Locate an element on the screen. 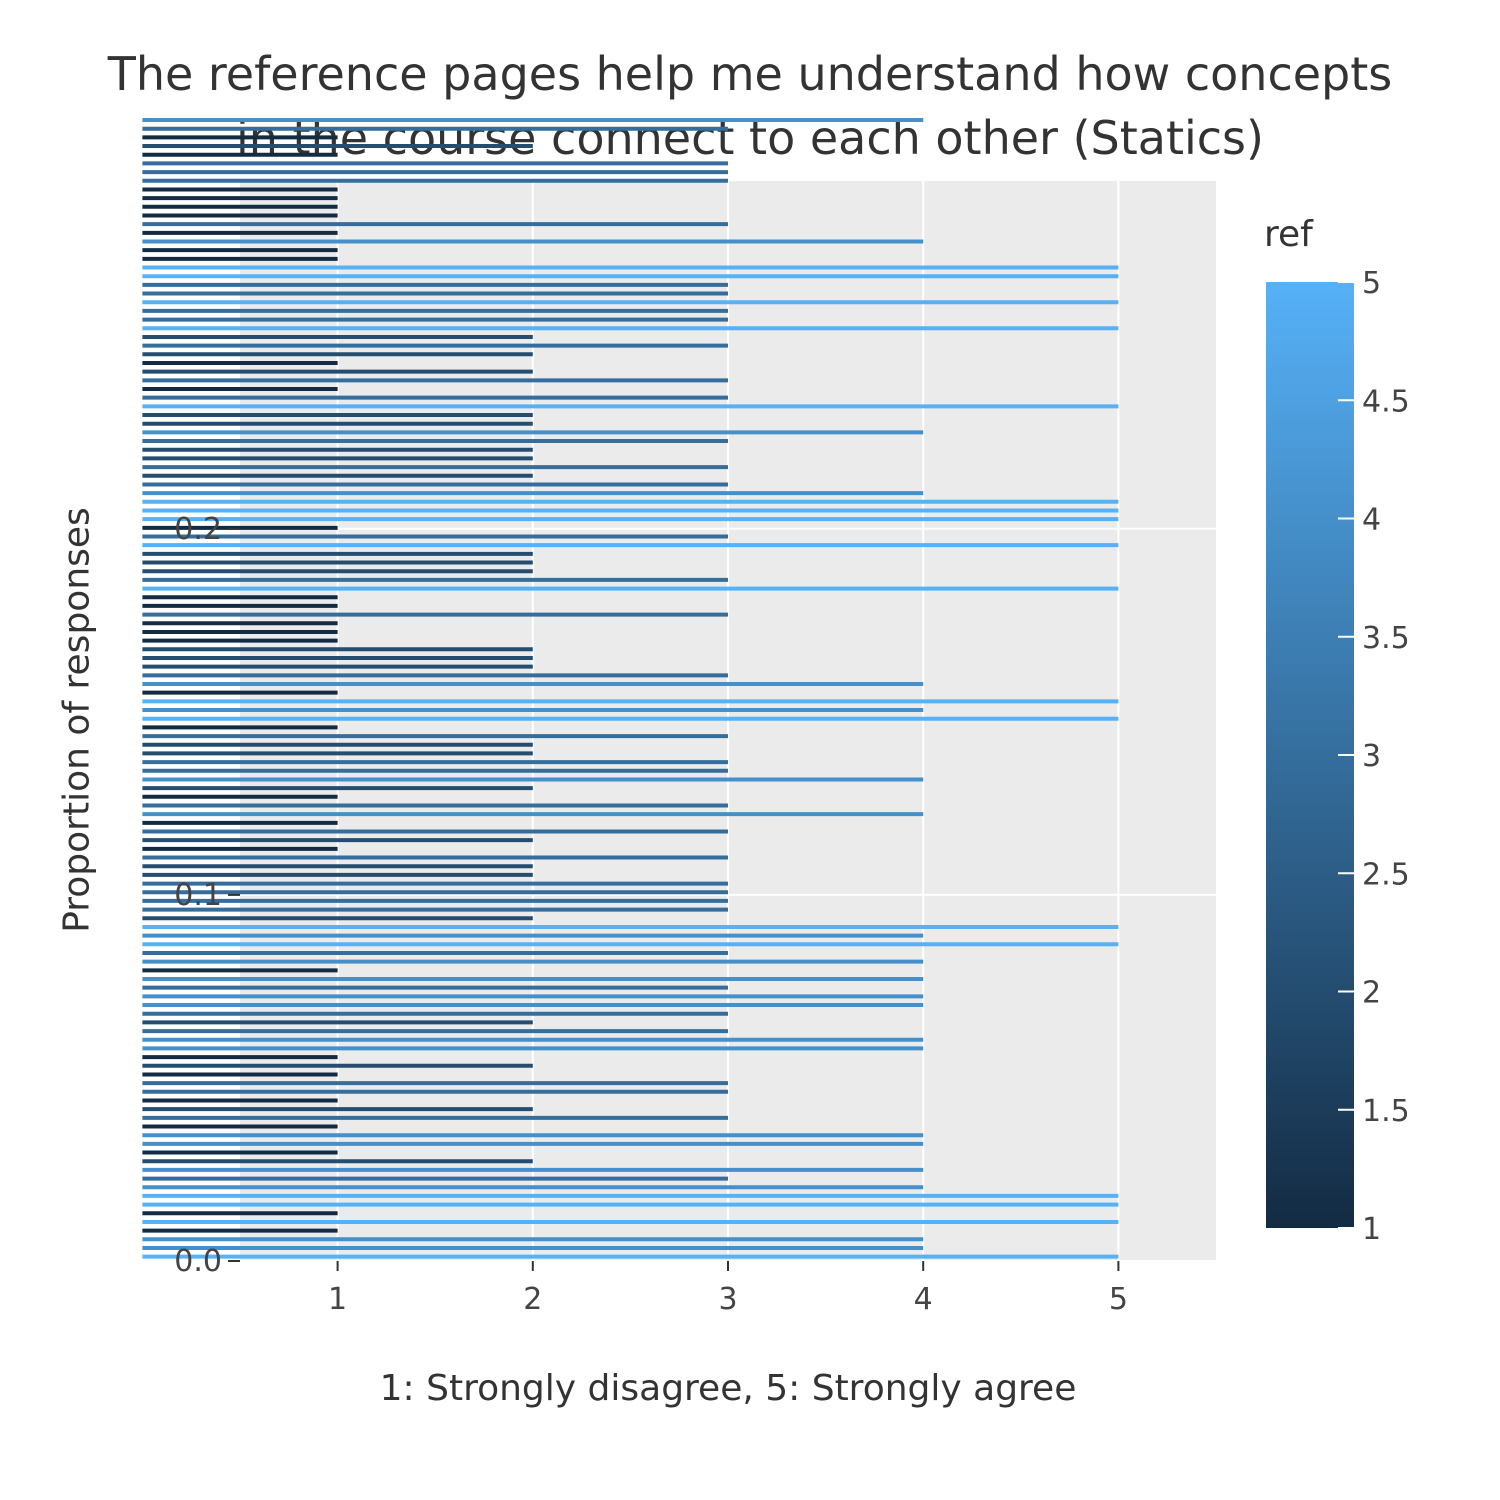  colorbar-tick-label: 2.5 is located at coordinates (1386, 874).